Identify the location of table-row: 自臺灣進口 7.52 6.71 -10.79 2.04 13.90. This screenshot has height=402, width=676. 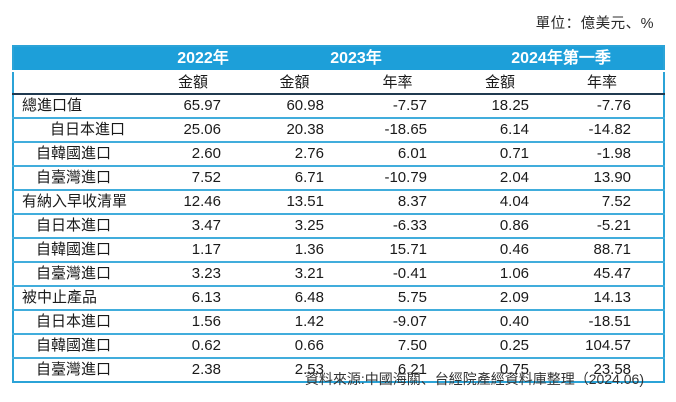
(339, 177).